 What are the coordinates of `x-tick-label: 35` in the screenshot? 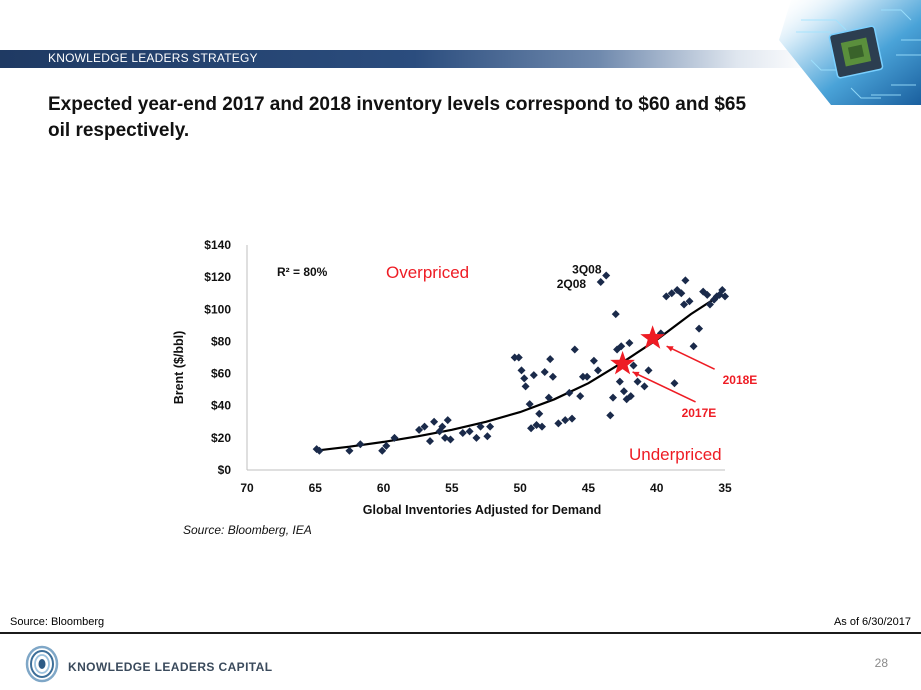 It's located at (725, 488).